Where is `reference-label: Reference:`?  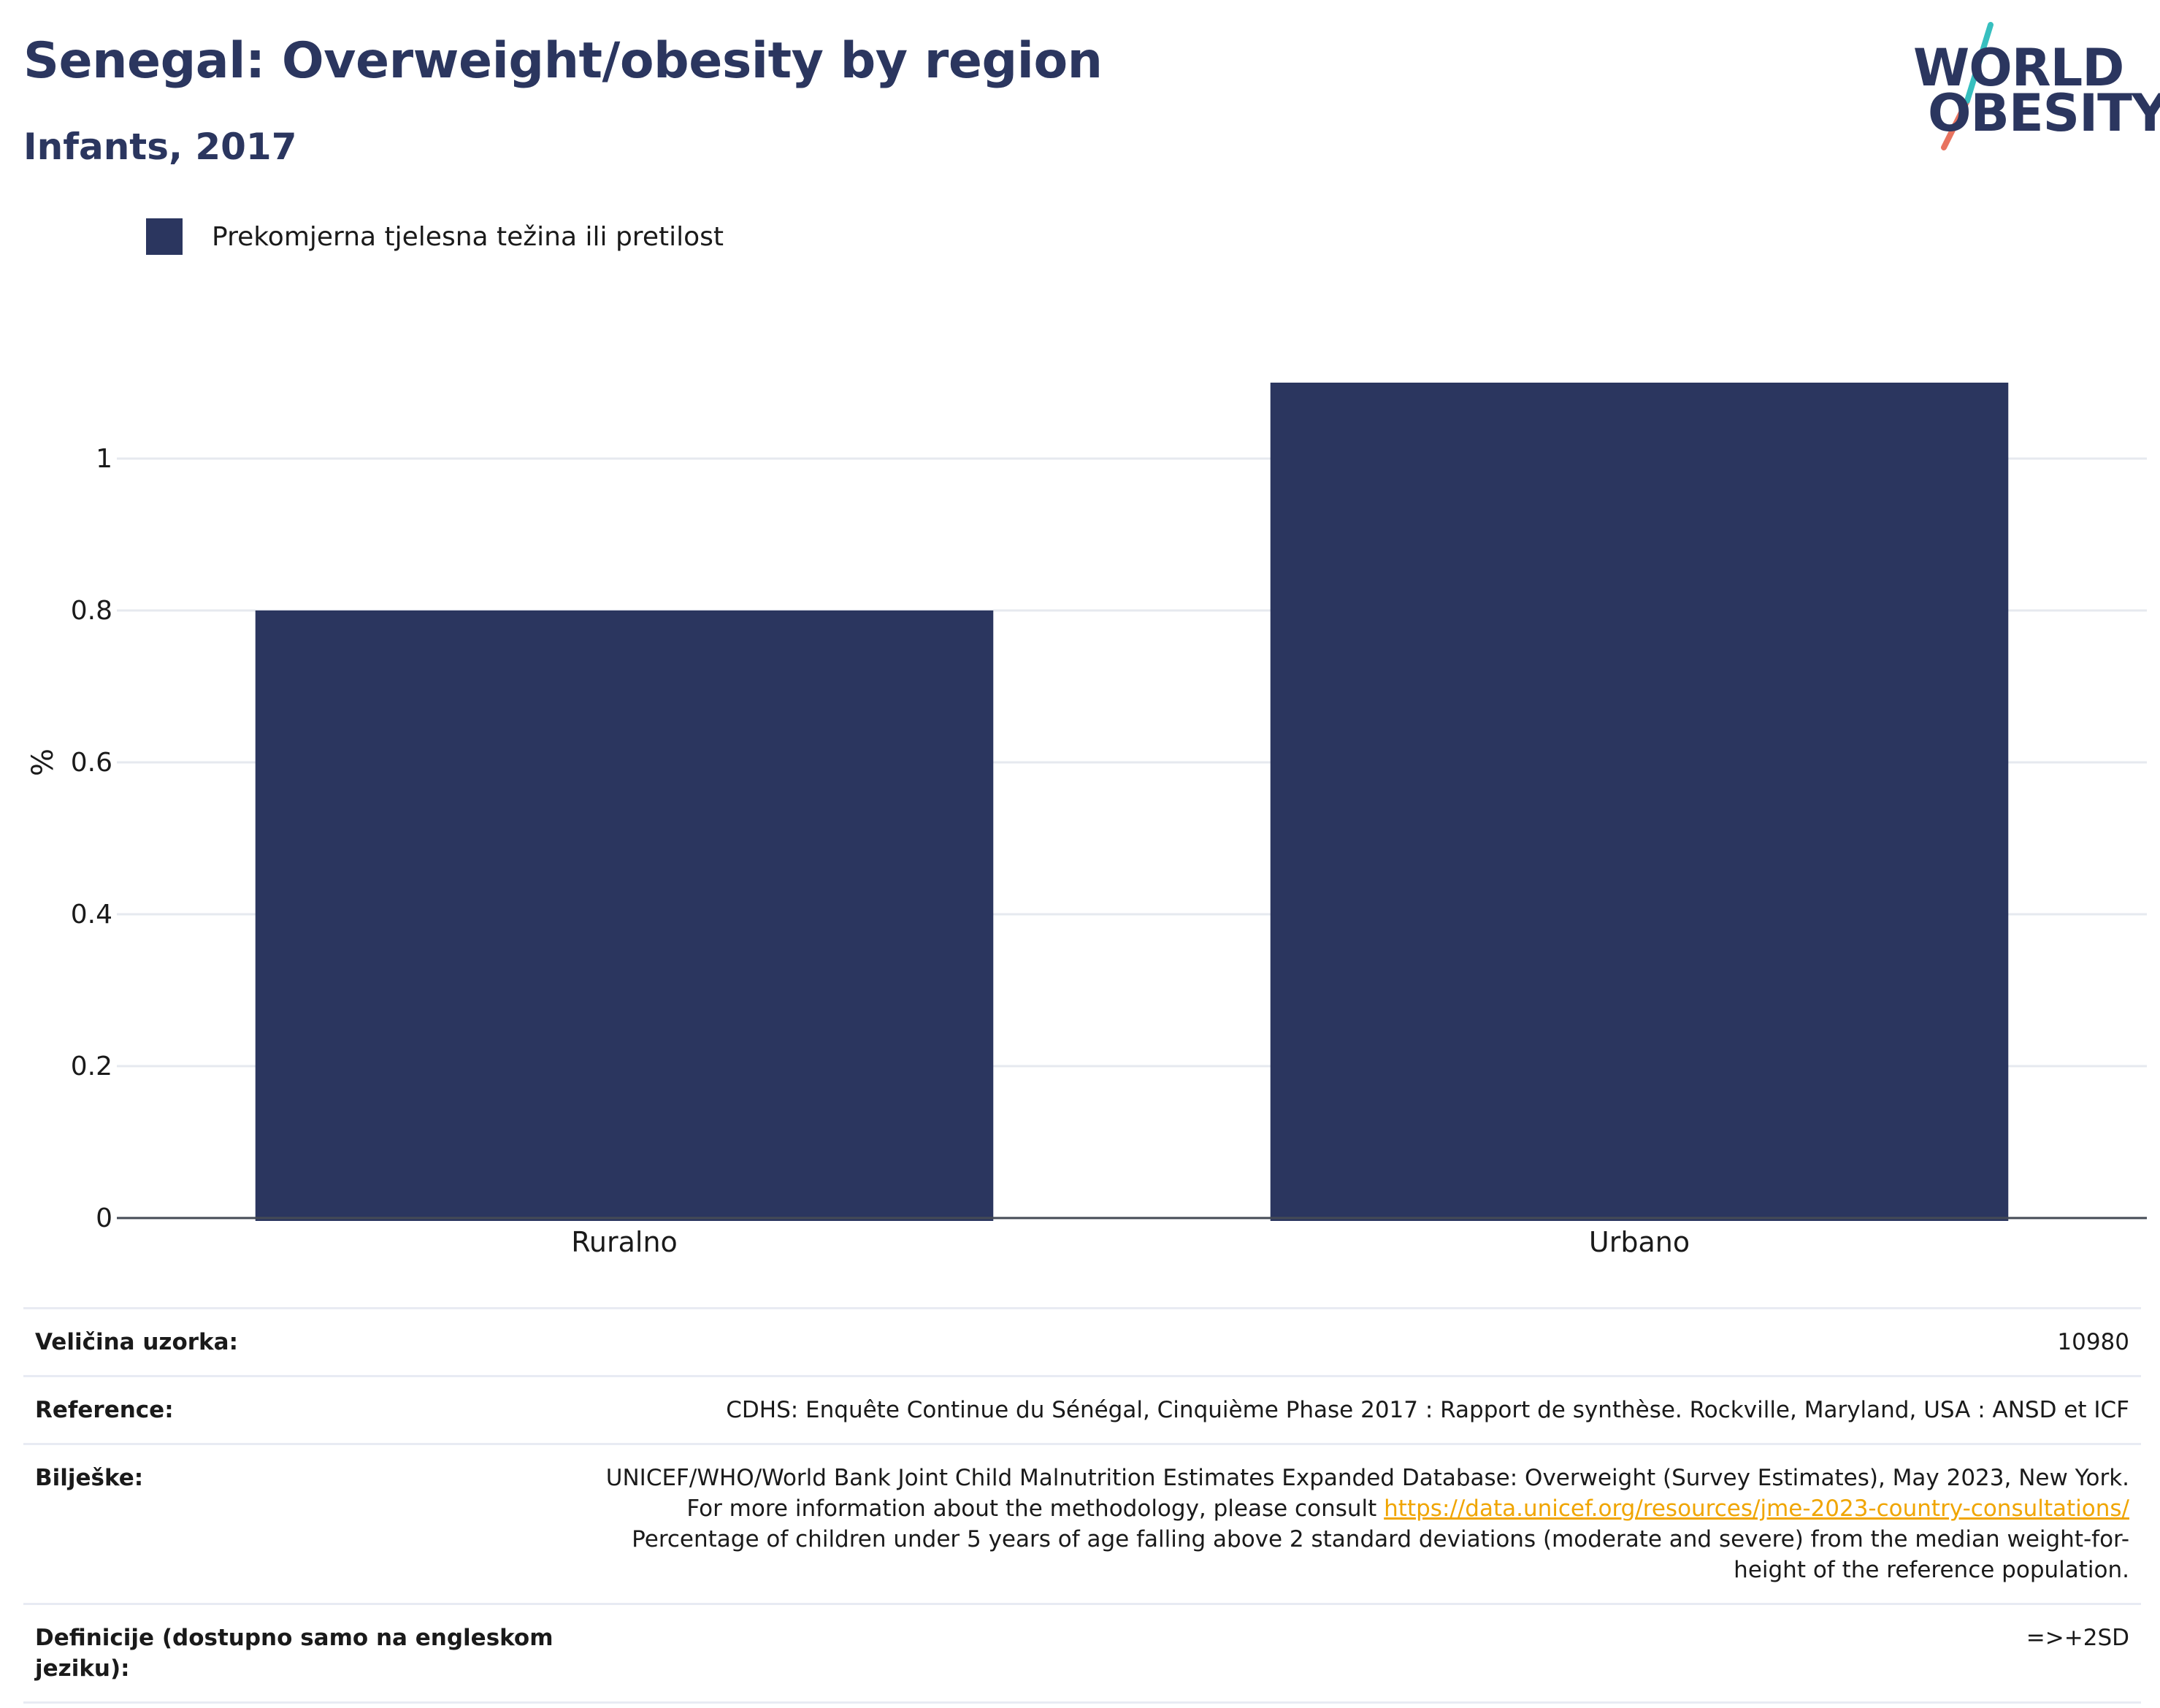
reference-label: Reference: is located at coordinates (297, 1409).